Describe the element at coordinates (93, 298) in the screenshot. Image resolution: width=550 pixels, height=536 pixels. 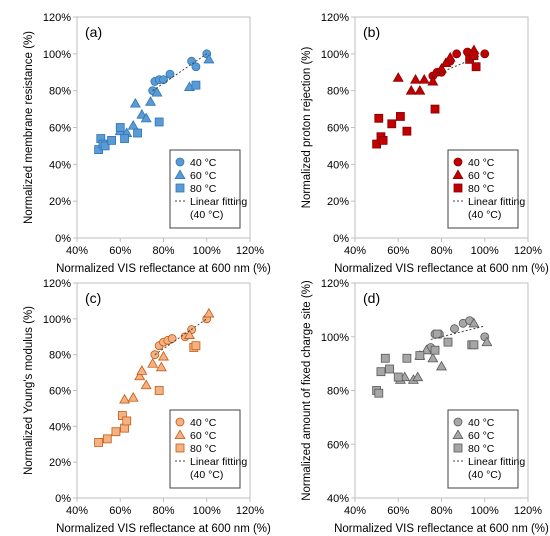
I see `panel-label: (c)` at that location.